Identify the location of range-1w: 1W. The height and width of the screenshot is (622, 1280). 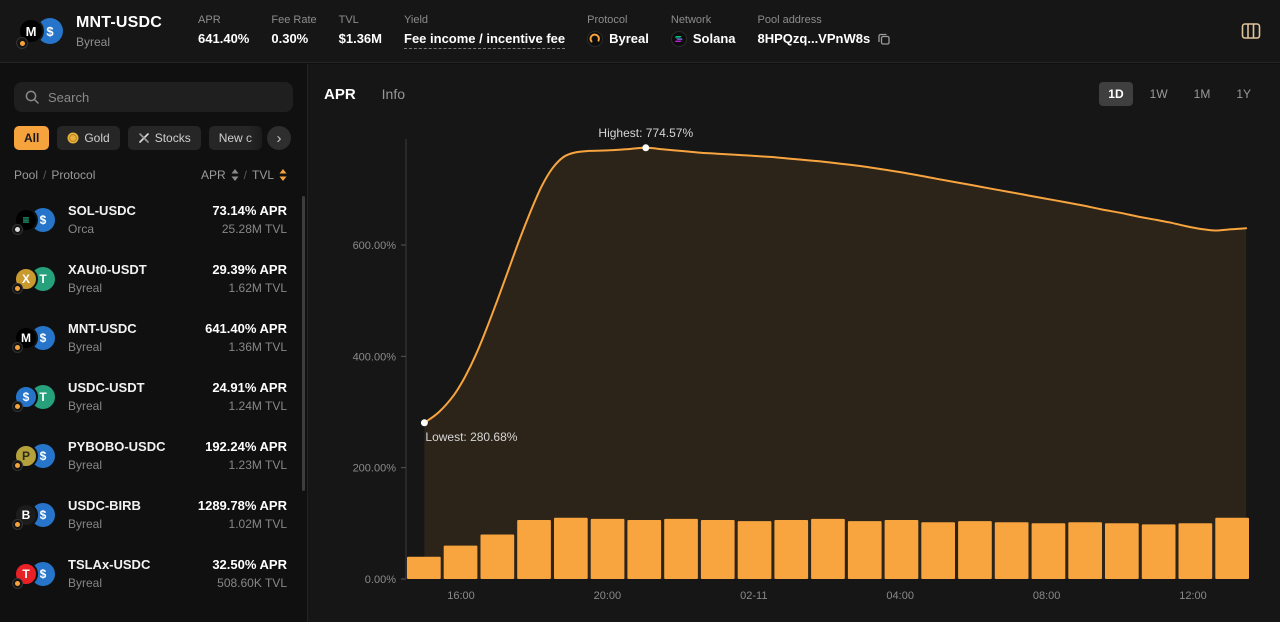
(1158, 94).